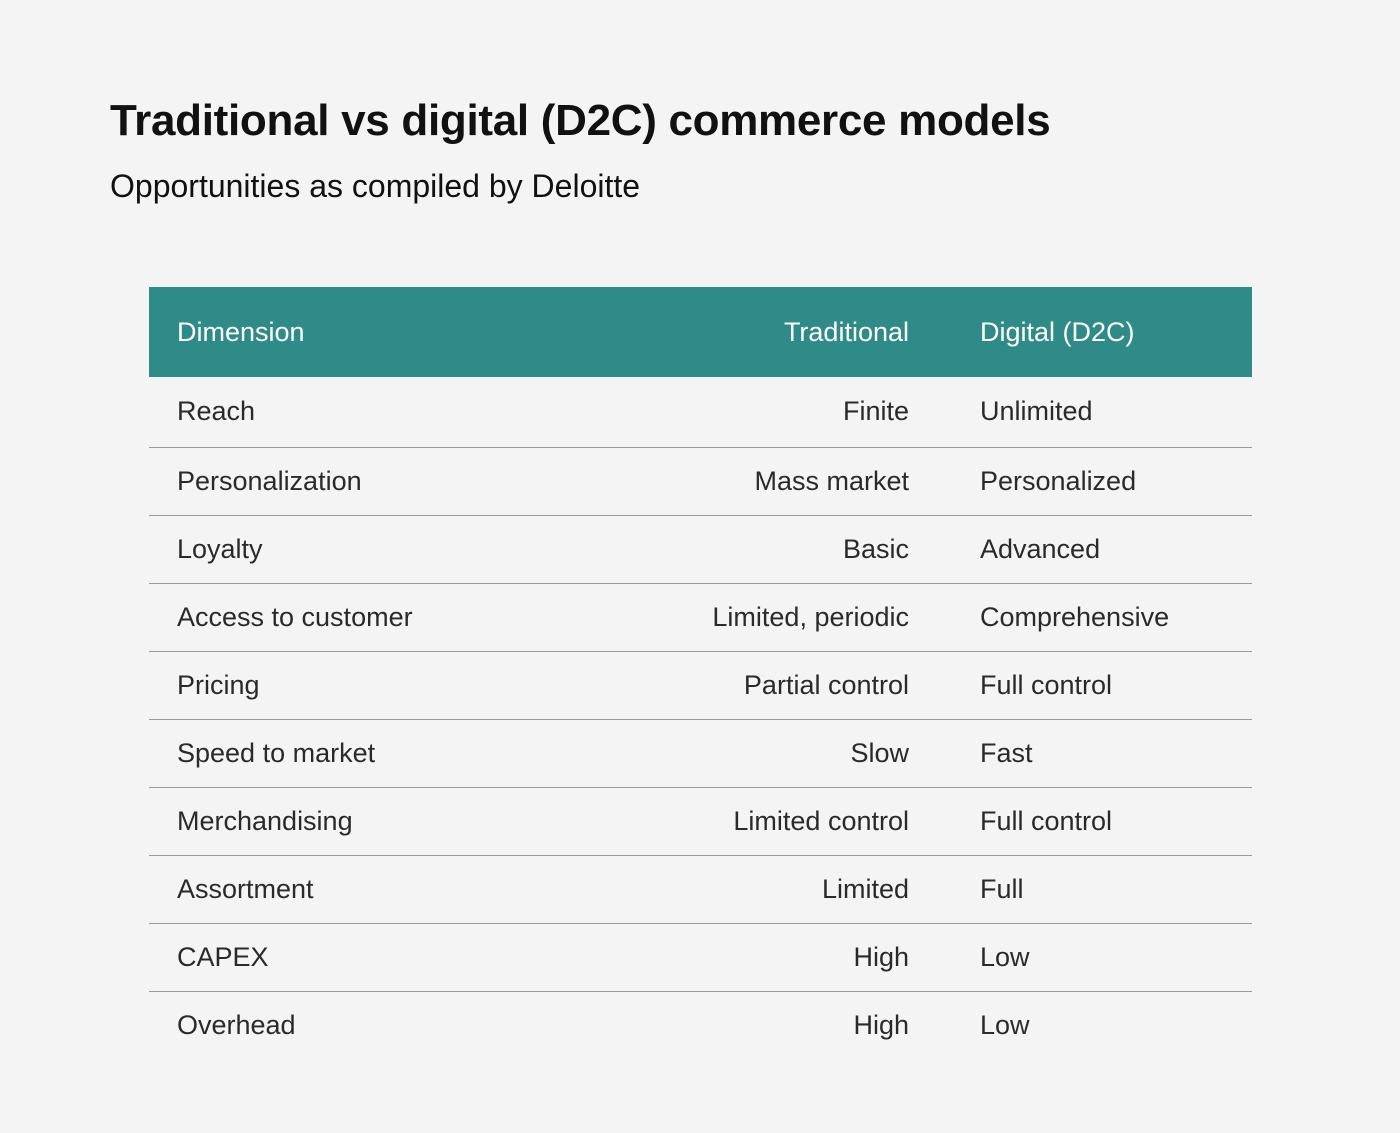 This screenshot has height=1133, width=1400. Describe the element at coordinates (831, 480) in the screenshot. I see `cell-traditional: Mass market` at that location.